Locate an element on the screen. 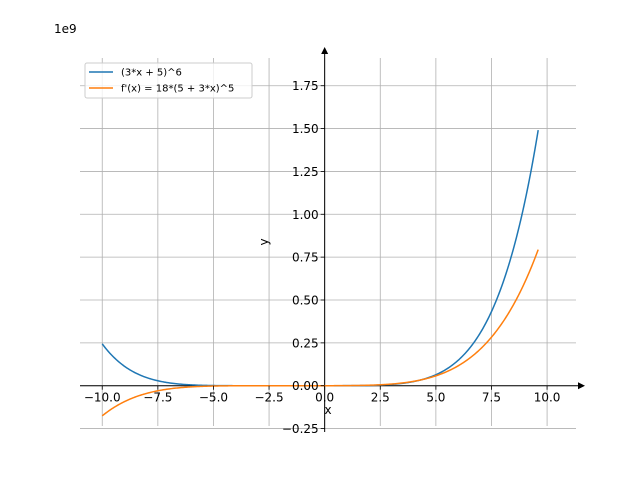  y-tick-label: 0.25 is located at coordinates (305, 343).